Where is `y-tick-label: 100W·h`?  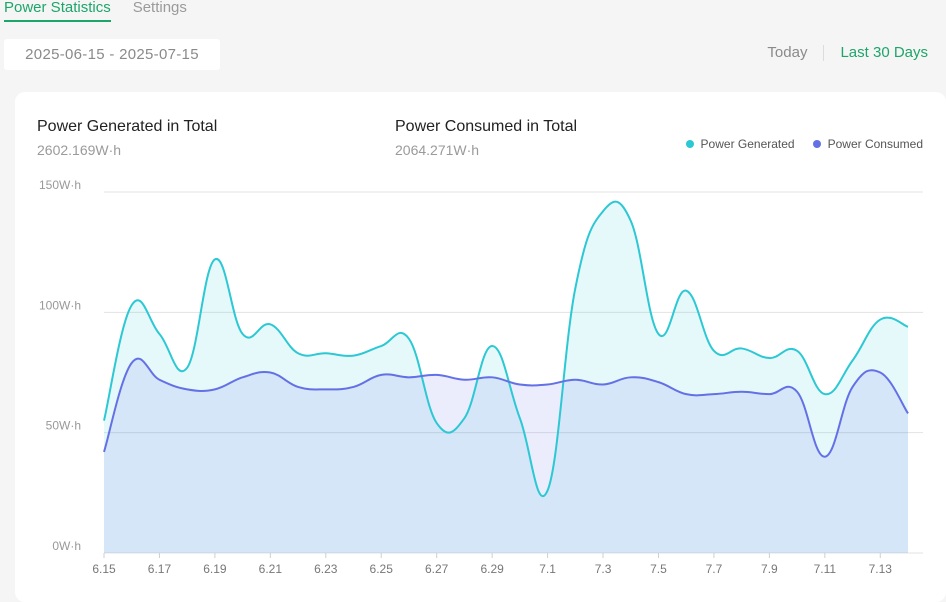 y-tick-label: 100W·h is located at coordinates (60, 305).